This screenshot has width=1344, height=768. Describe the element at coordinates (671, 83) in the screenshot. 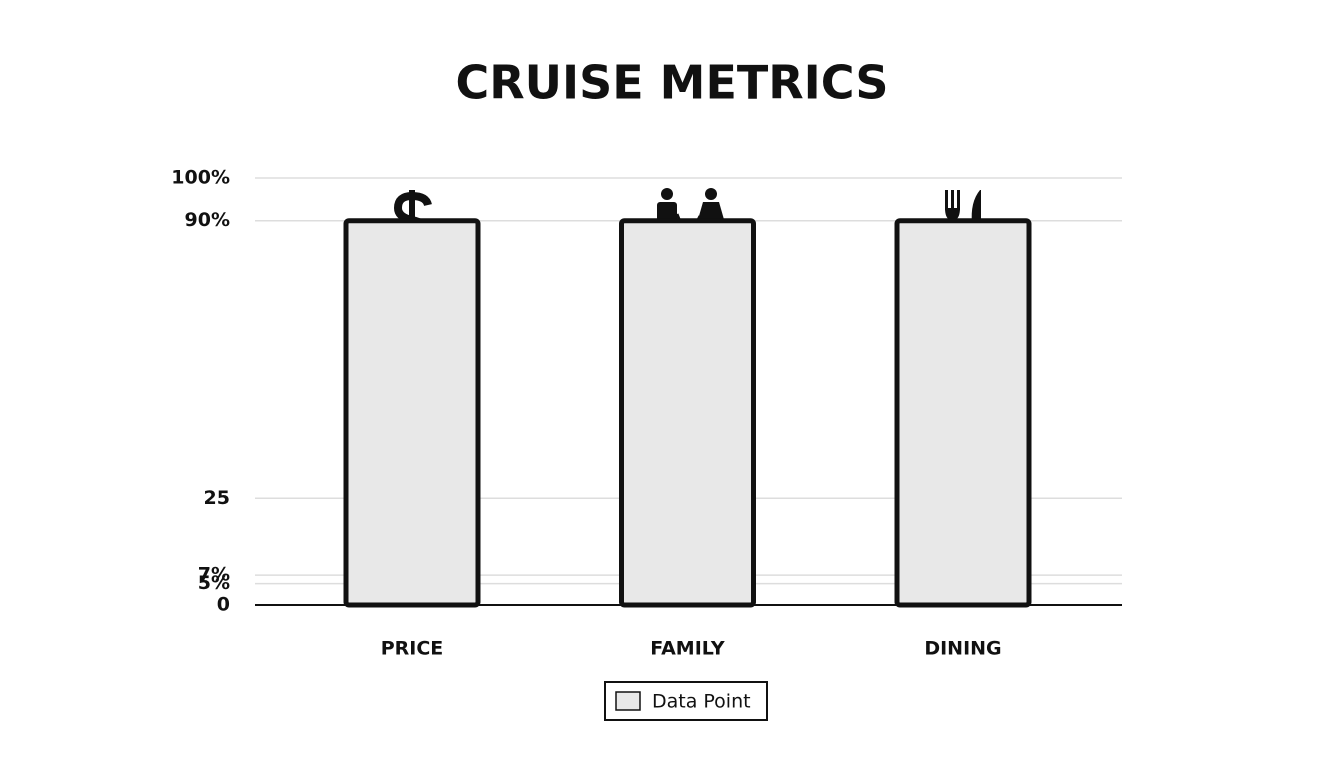

I see `chart-title: CRUISE METRICS` at that location.